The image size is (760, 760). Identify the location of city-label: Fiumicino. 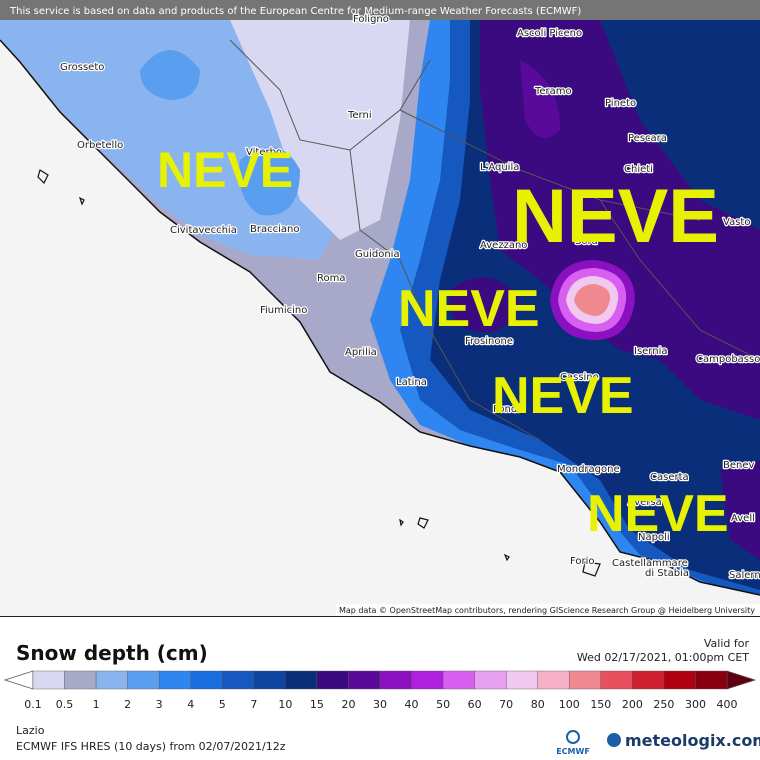
(283, 310).